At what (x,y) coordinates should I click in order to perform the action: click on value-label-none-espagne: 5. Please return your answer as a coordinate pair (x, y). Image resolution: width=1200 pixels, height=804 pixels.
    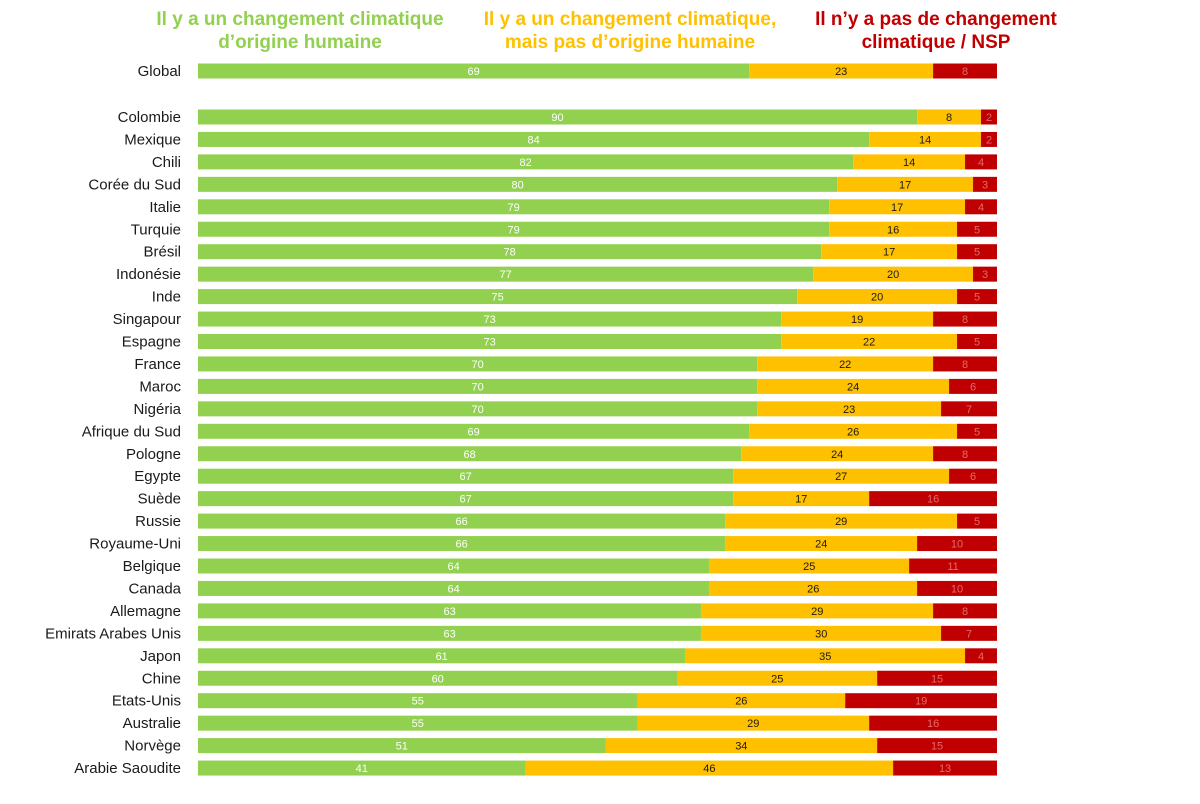
    Looking at the image, I should click on (977, 343).